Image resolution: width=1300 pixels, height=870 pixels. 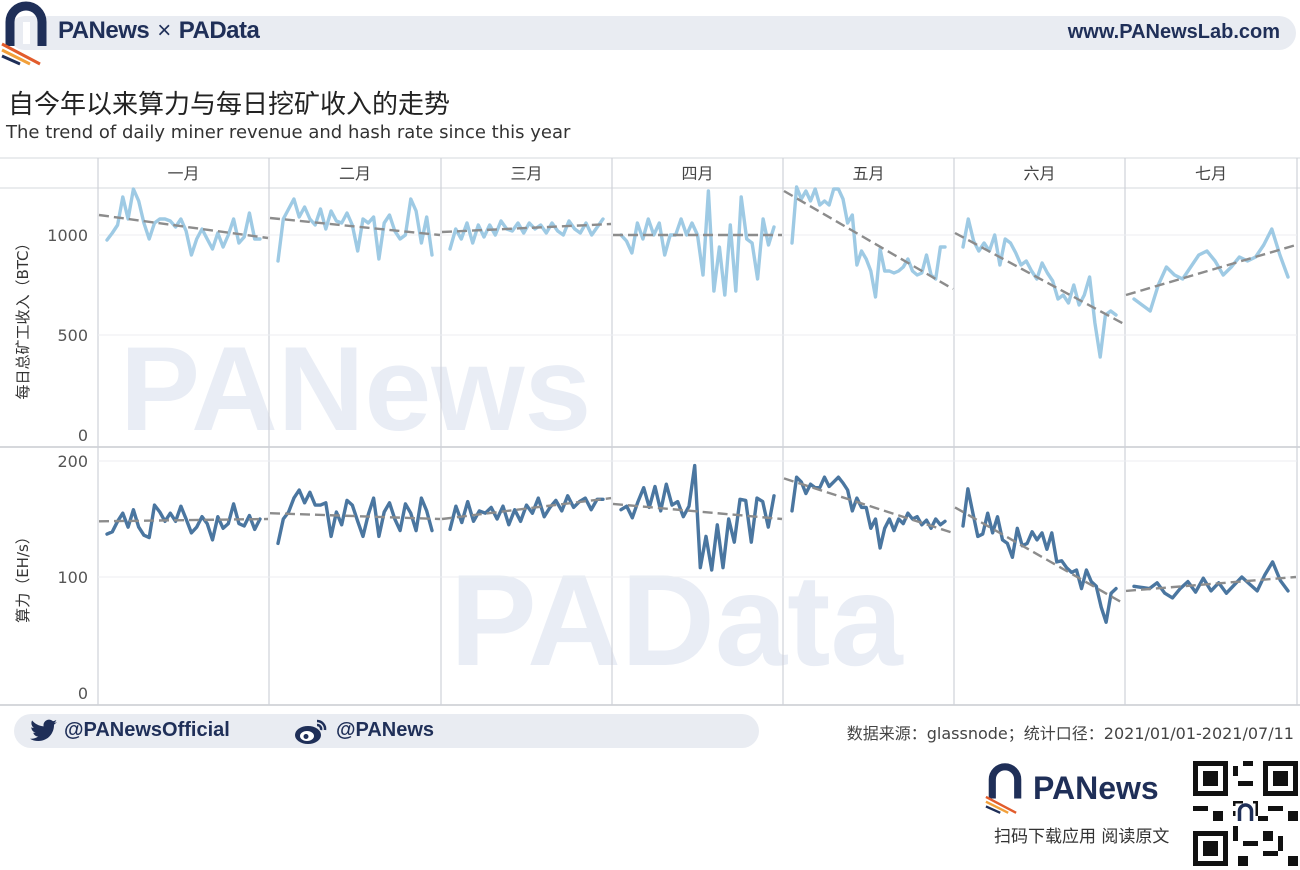 I want to click on month-header: 六月, so click(x=1039, y=173).